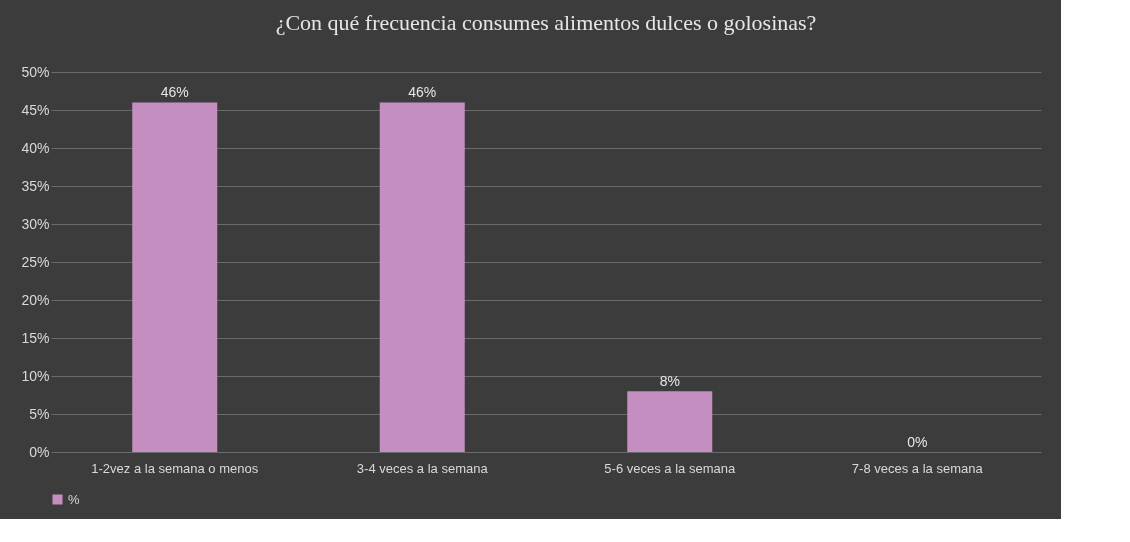  What do you see at coordinates (669, 381) in the screenshot?
I see `data-label: 8%` at bounding box center [669, 381].